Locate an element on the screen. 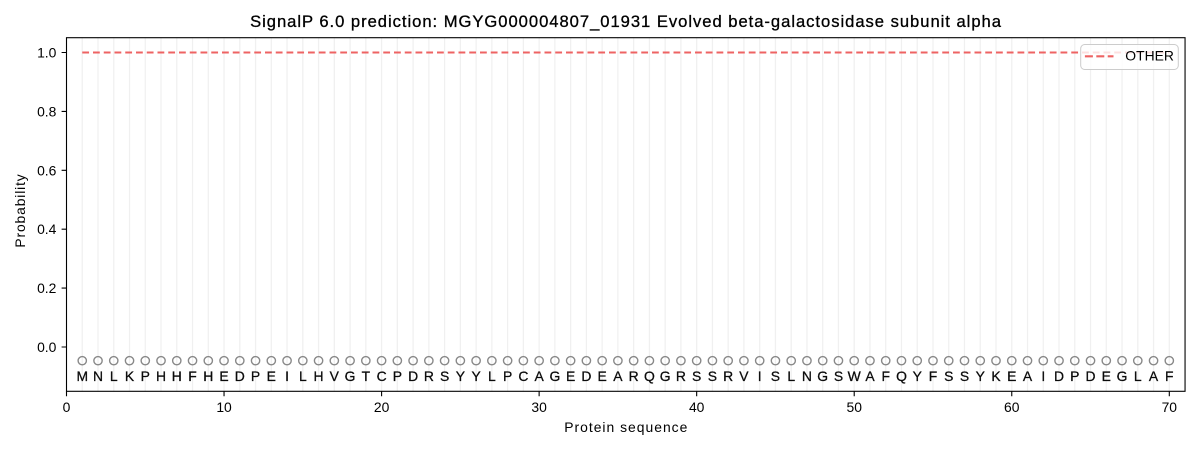 The width and height of the screenshot is (1200, 450). svg-text: W is located at coordinates (855, 376).